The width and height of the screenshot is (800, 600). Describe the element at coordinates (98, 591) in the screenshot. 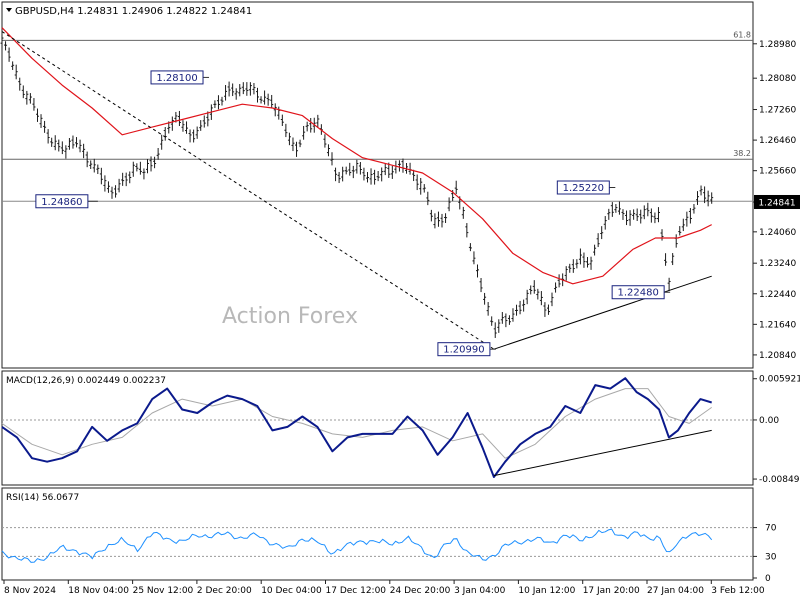

I see `x-tick-label: 18 Nov 04:00` at that location.